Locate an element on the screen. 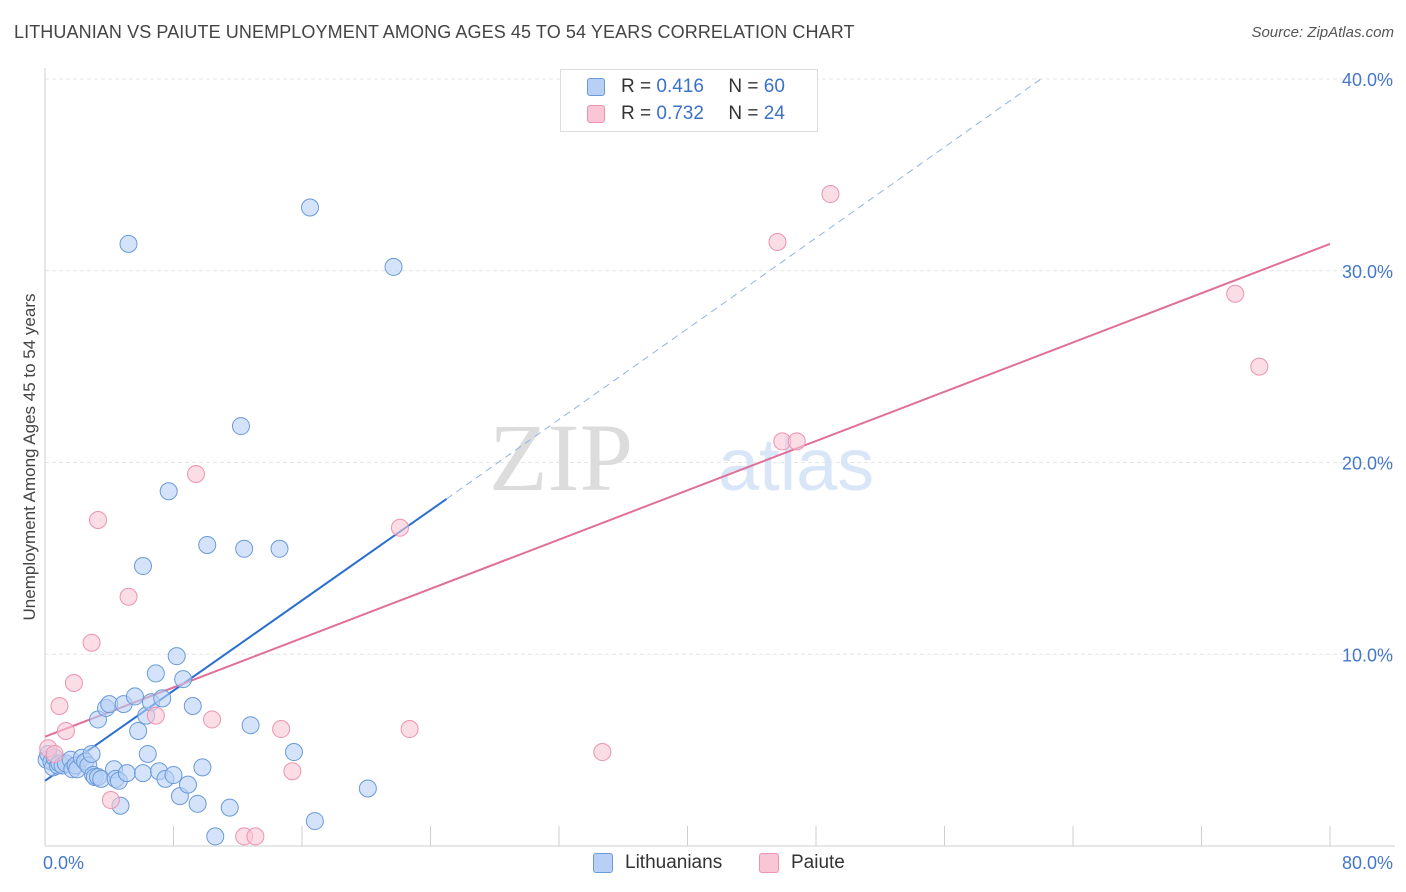 The height and width of the screenshot is (892, 1406). r-value: 0.732 is located at coordinates (680, 113).